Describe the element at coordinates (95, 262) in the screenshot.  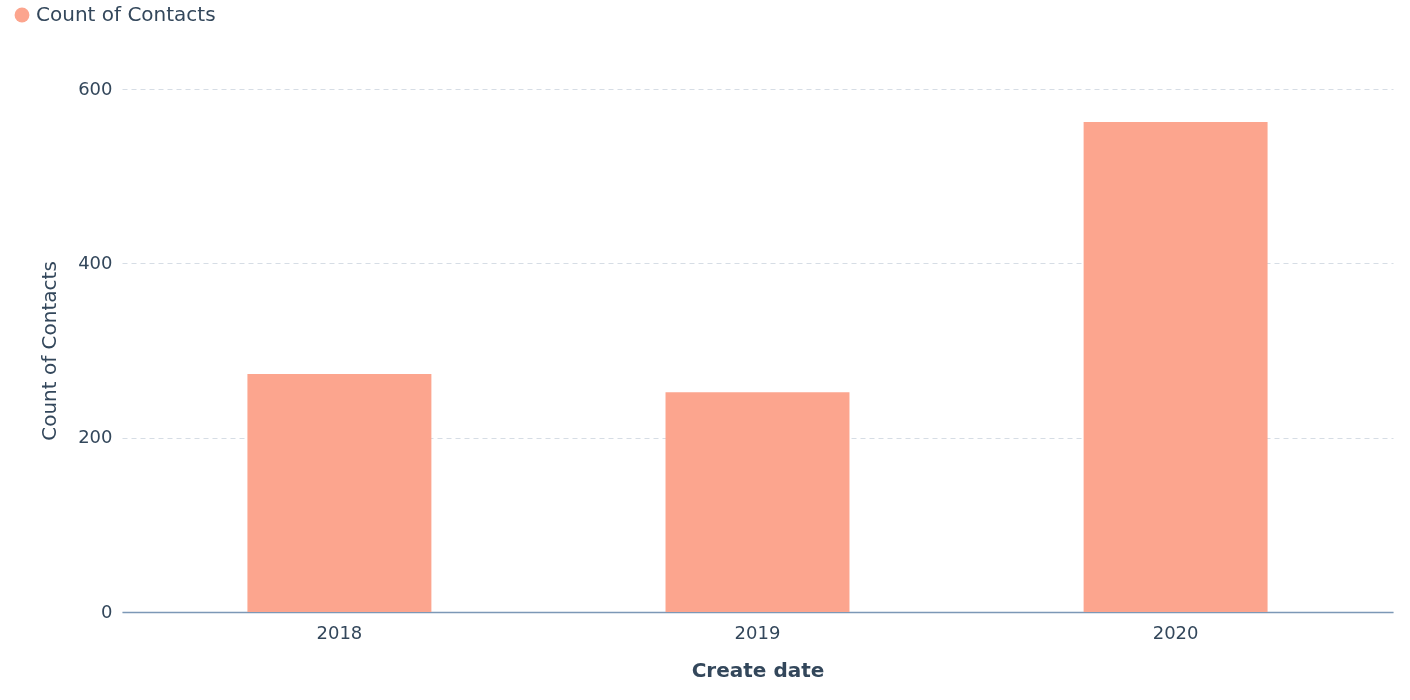
I see `y-tick-label: 400` at that location.